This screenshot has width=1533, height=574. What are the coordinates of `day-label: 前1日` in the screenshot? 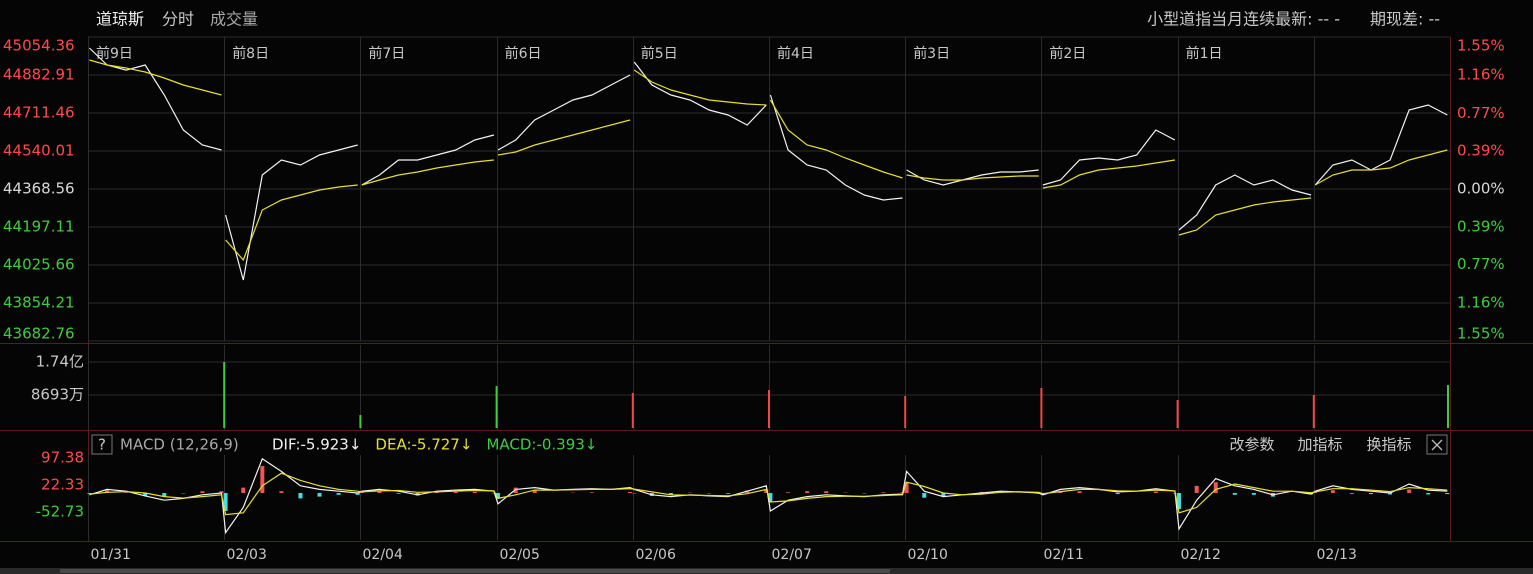 It's located at (1204, 53).